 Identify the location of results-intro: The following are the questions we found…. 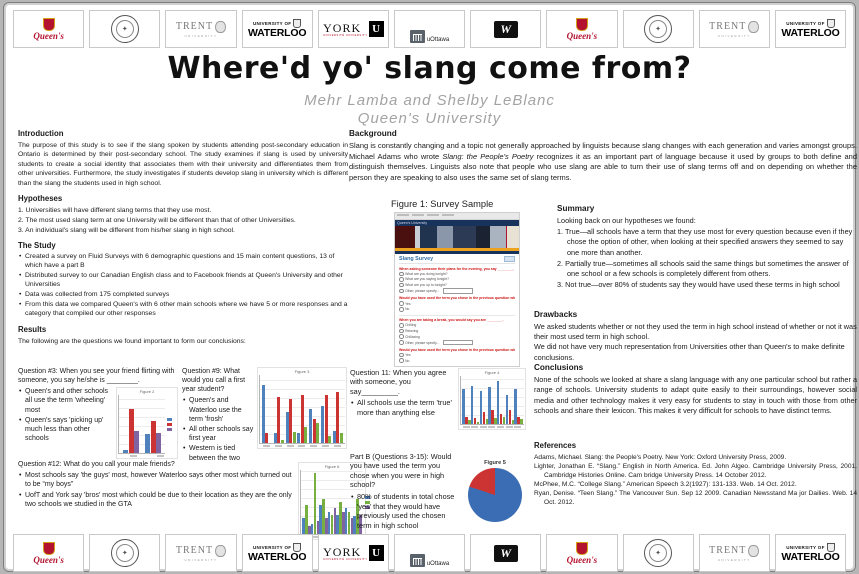
(132, 342).